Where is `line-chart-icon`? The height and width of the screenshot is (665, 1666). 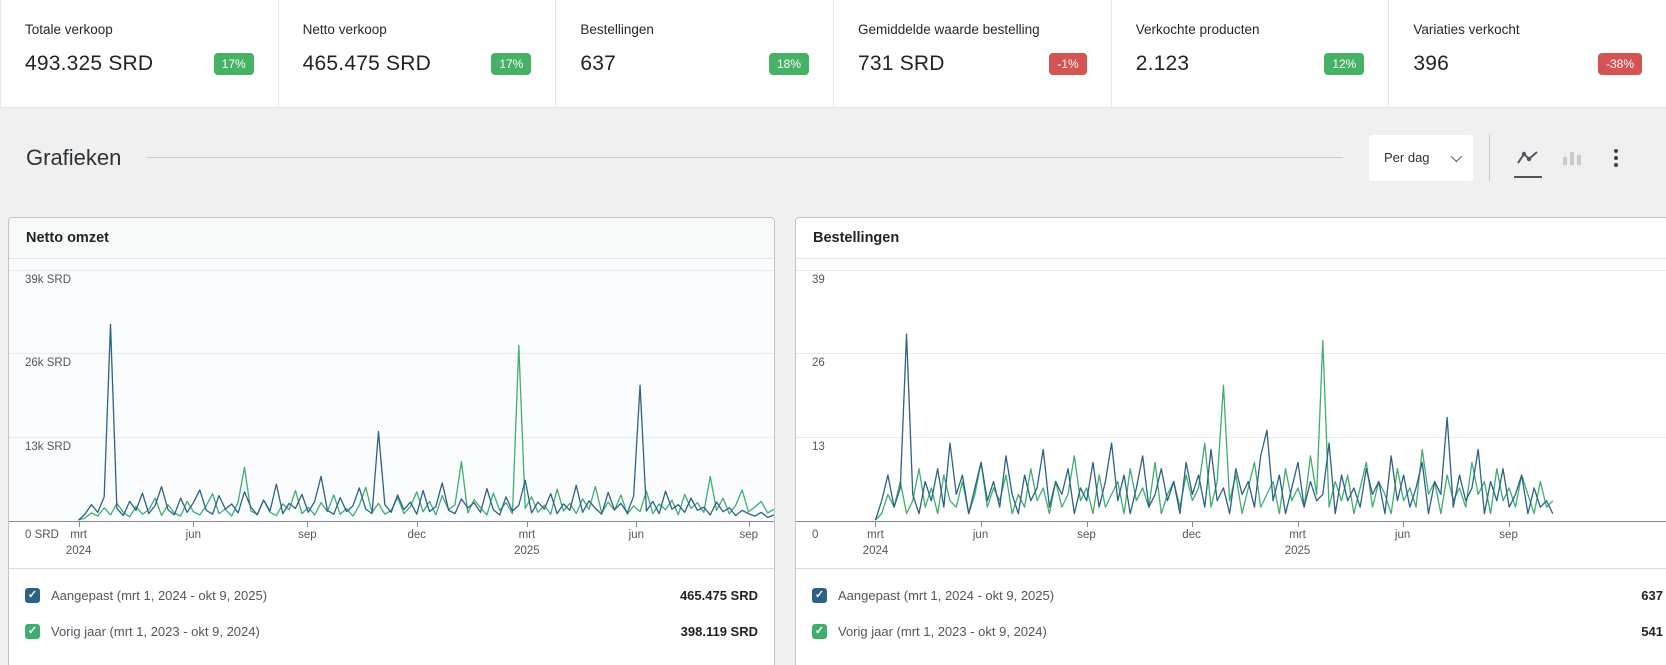
line-chart-icon is located at coordinates (1527, 157).